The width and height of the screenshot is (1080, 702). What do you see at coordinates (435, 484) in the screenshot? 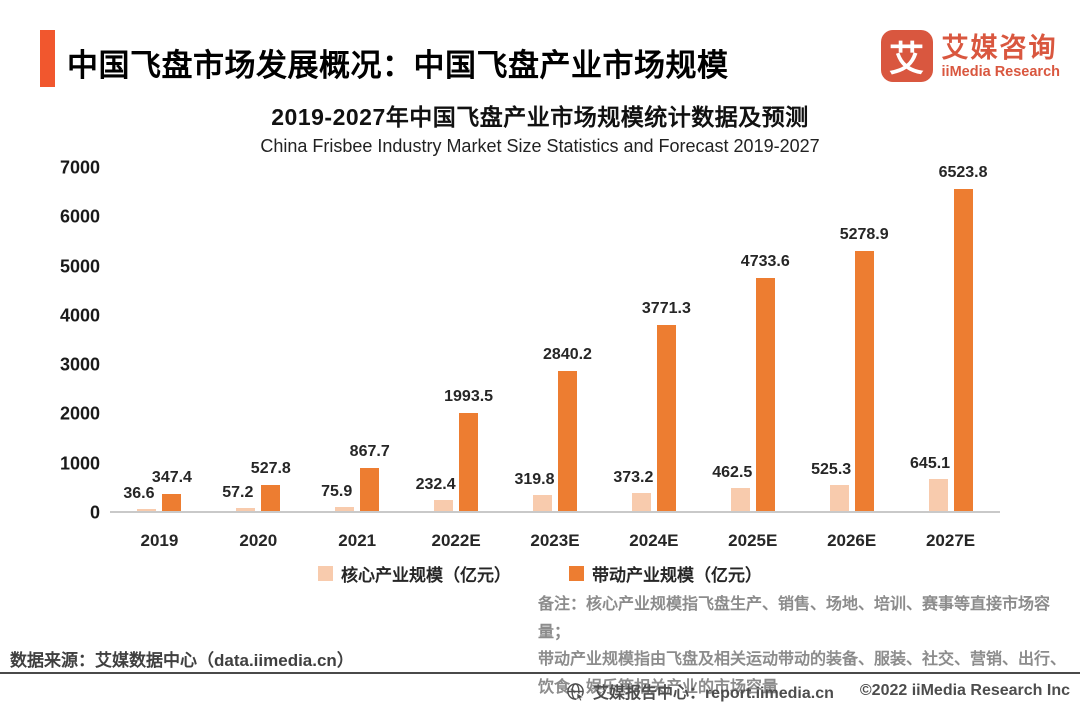
I see `bar-value-label: 232.4` at bounding box center [435, 484].